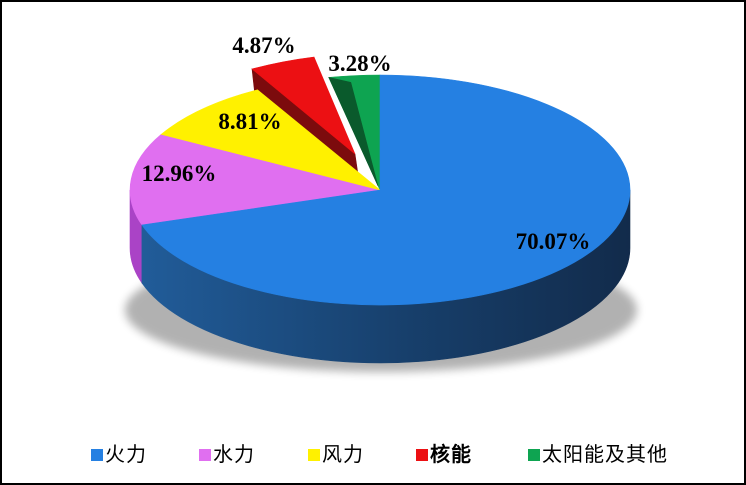  Describe the element at coordinates (373, 456) in the screenshot. I see `legend: 火力 水力 风力 核能 太阳能及其他` at that location.